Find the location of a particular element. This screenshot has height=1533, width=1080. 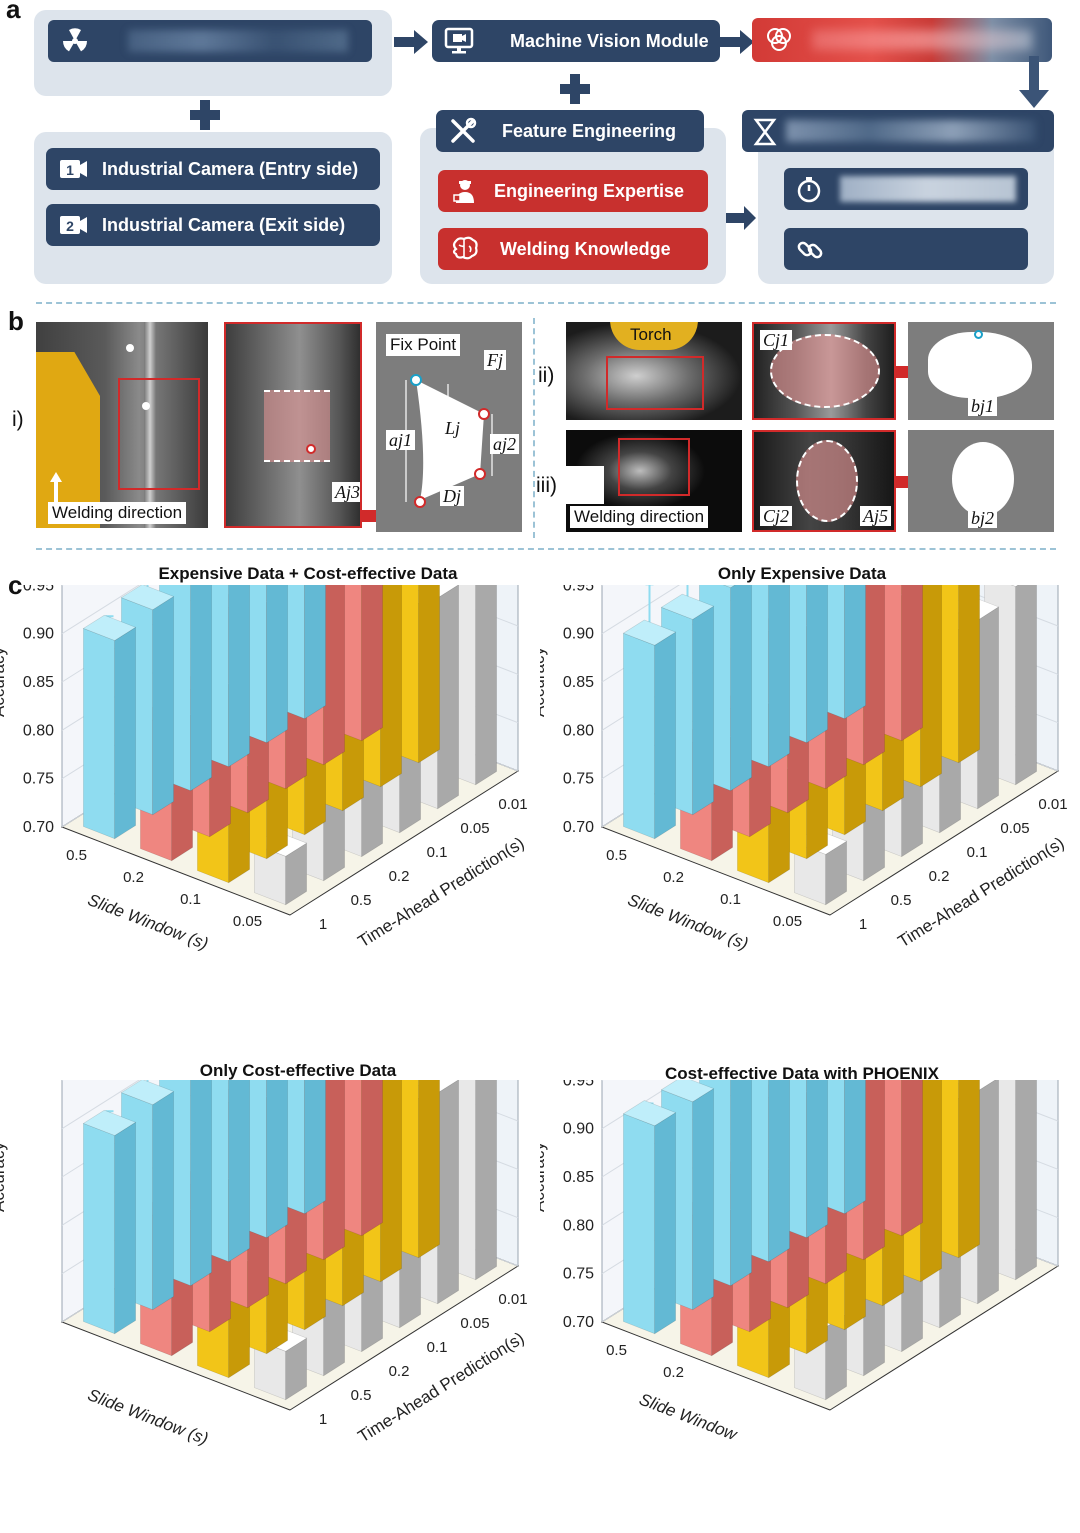

camera-number-1: 1 is located at coordinates (70, 170).